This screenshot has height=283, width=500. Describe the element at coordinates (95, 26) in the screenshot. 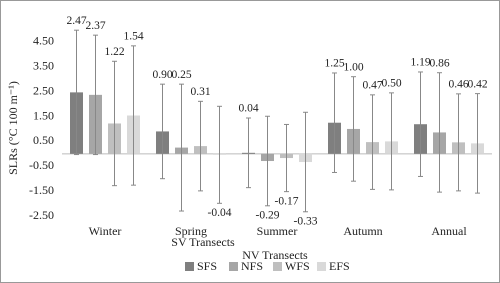

I see `value-label: 2.37` at that location.